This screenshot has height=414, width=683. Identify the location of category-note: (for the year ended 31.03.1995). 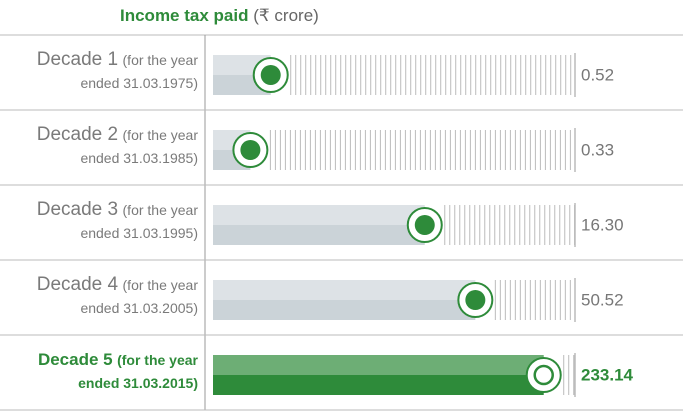
(139, 221).